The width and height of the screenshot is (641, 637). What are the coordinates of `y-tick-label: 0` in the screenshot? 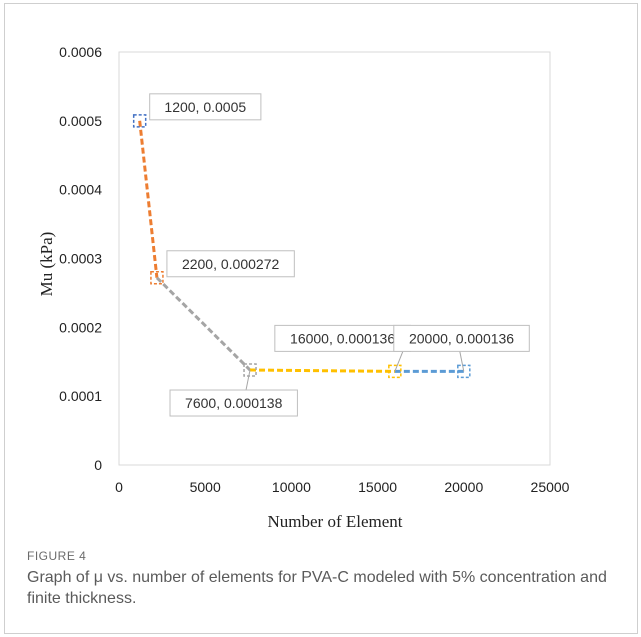 It's located at (98, 465).